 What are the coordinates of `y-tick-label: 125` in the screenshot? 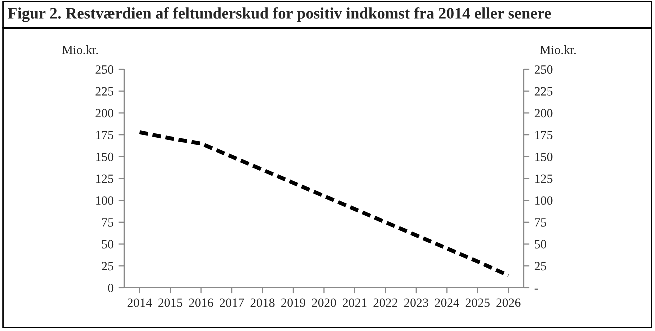 It's located at (105, 179).